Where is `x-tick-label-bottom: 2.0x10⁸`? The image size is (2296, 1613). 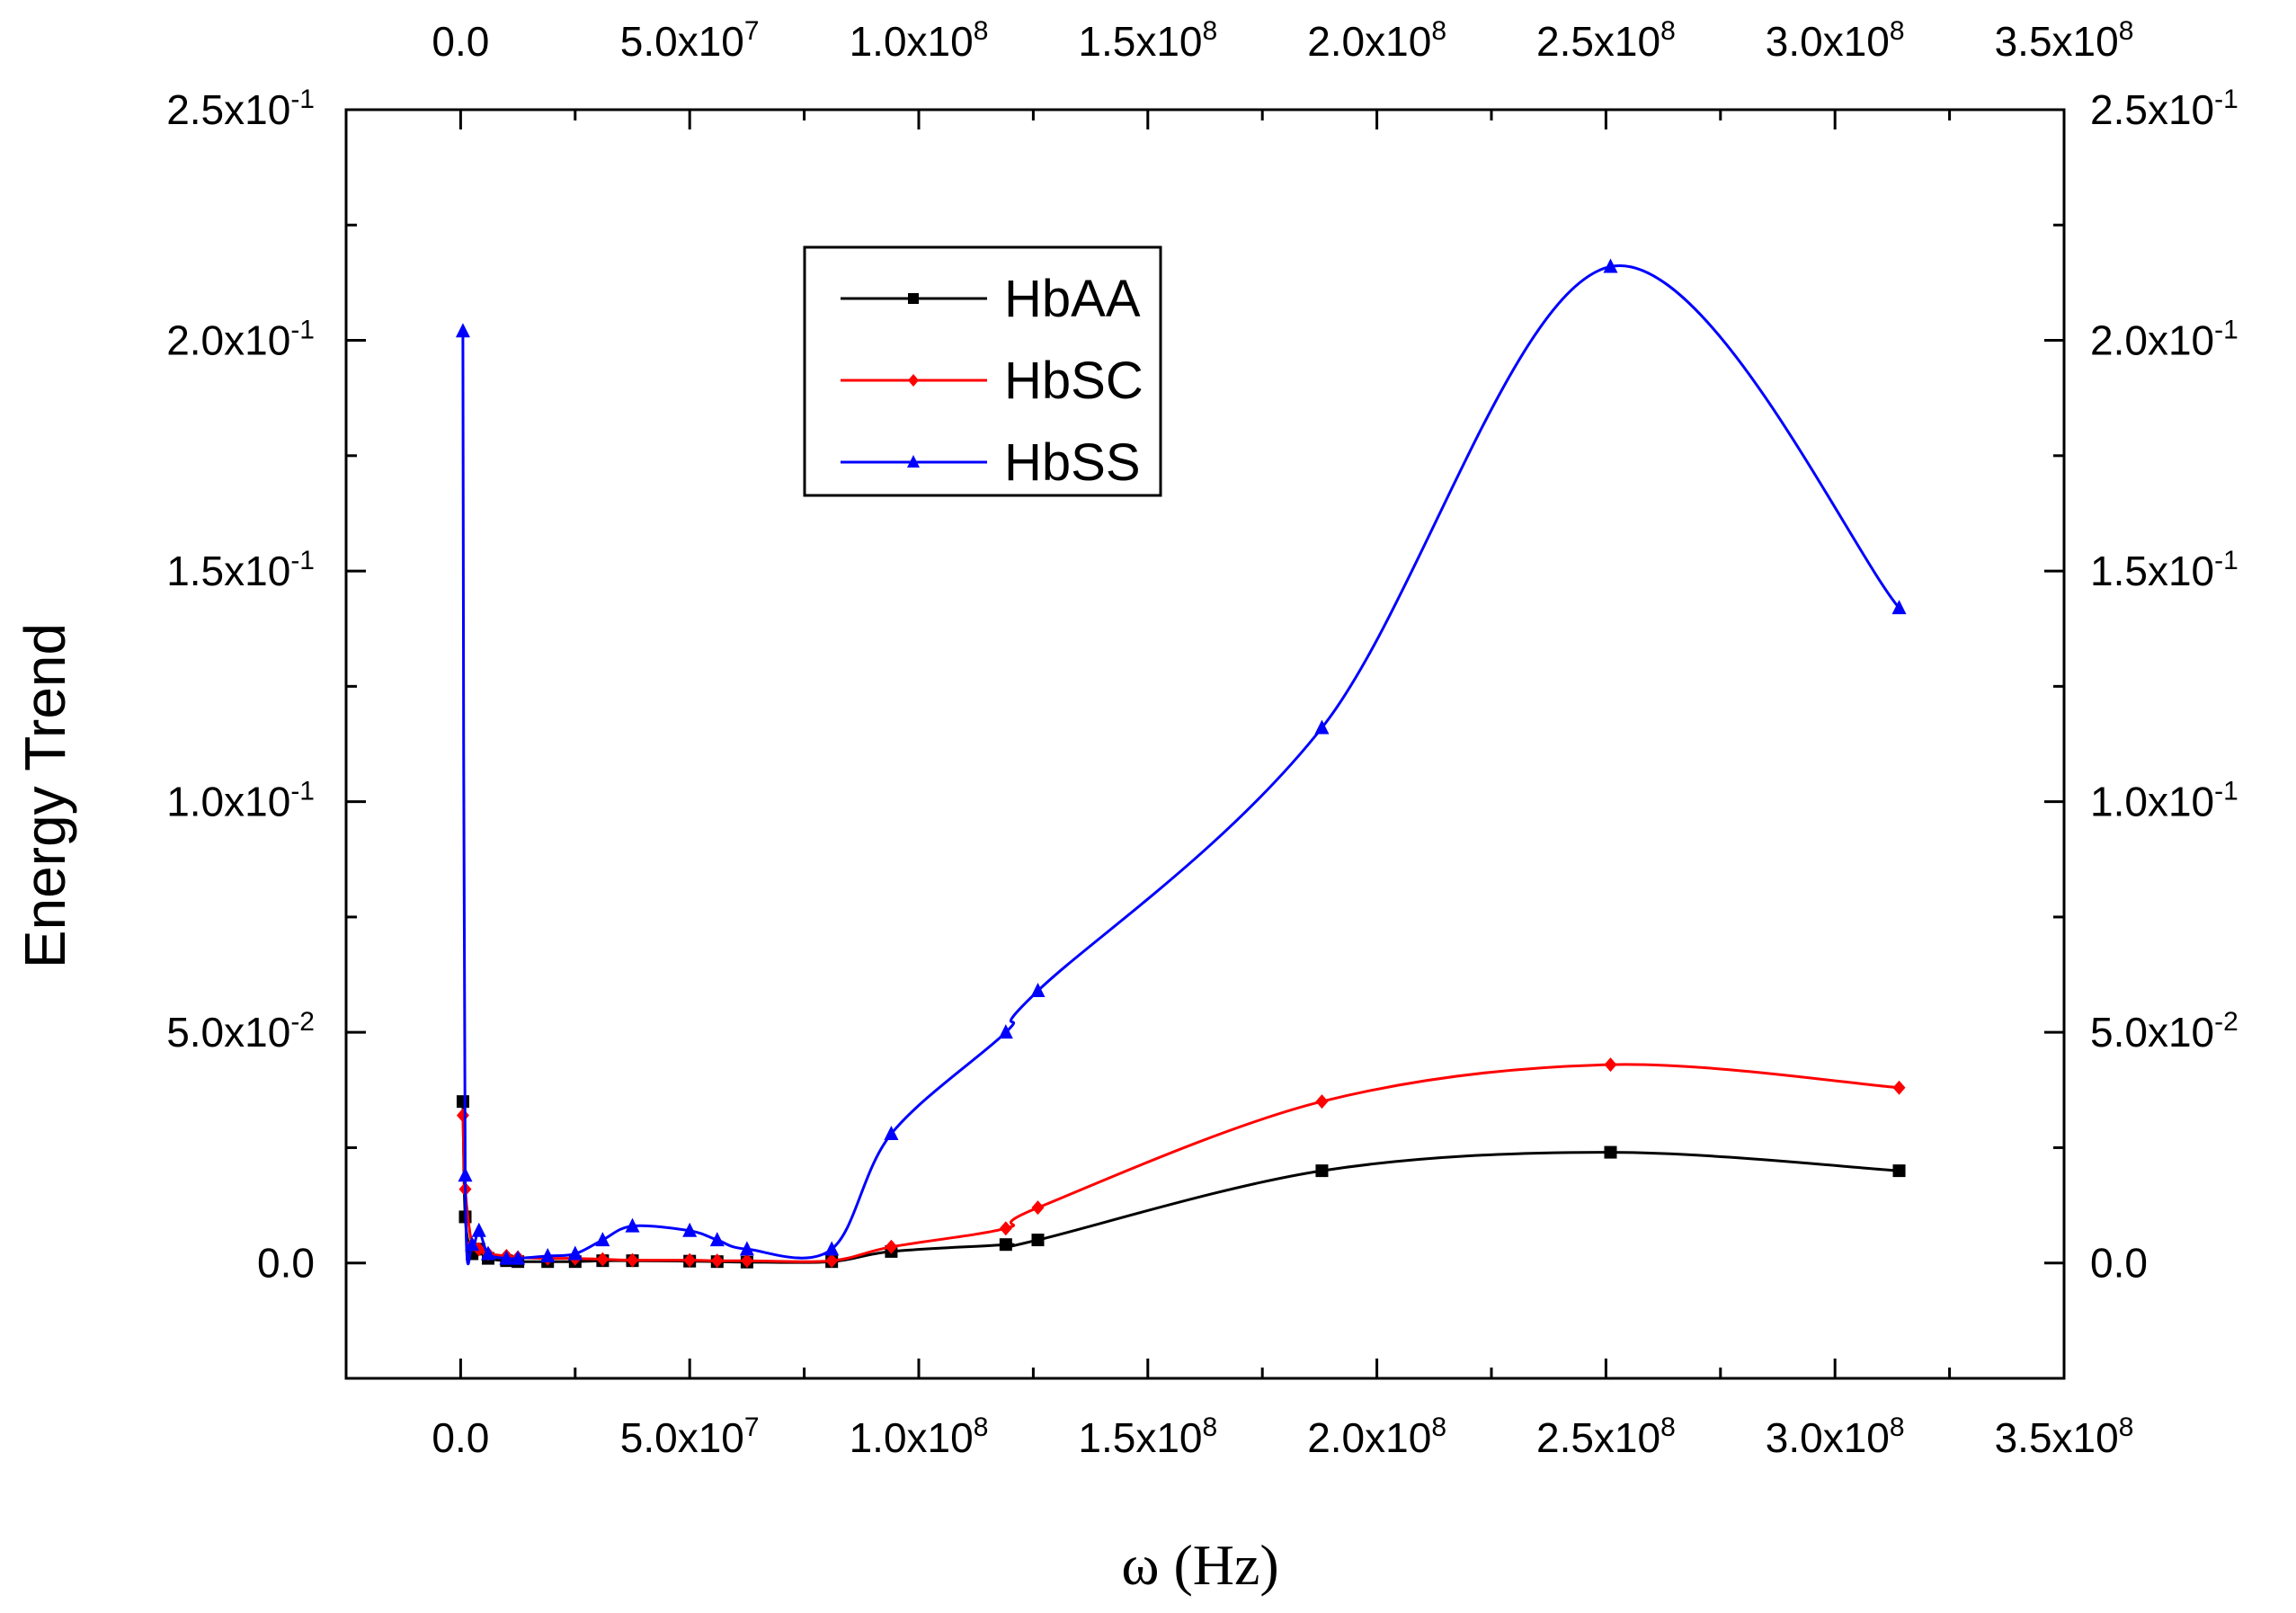 x-tick-label-bottom: 2.0x10⁸ is located at coordinates (1376, 1436).